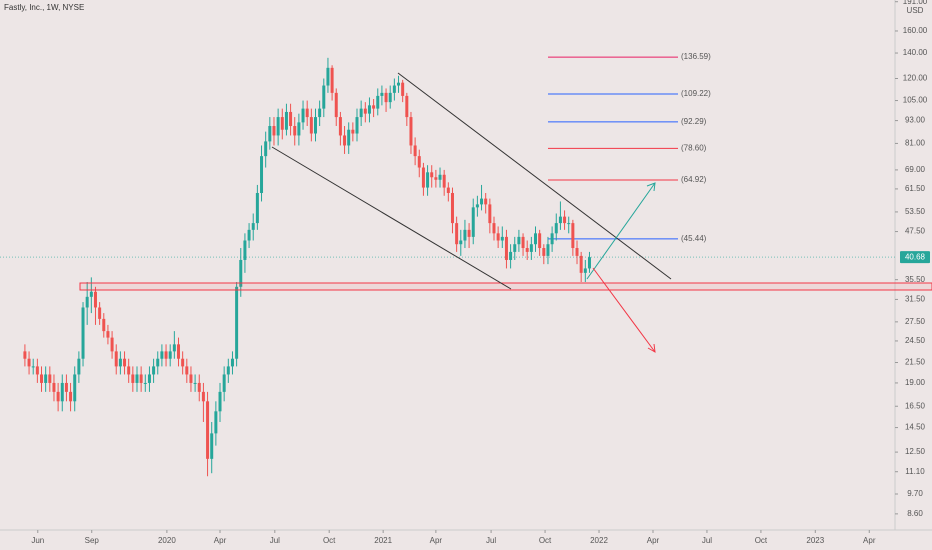  I want to click on y-tick-label: 53.50, so click(915, 211).